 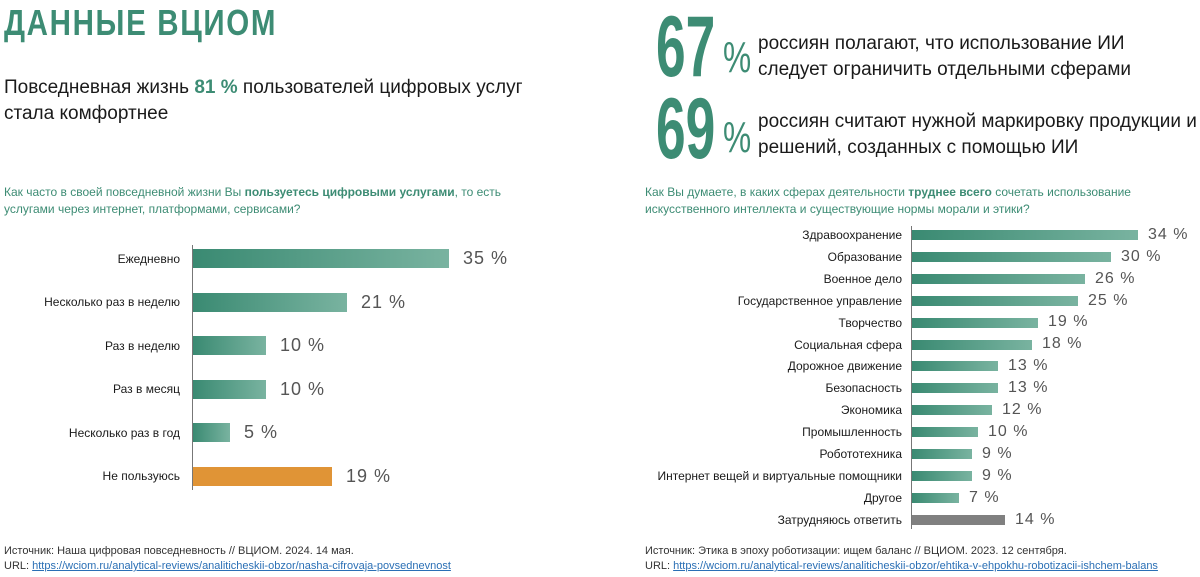 What do you see at coordinates (844, 366) in the screenshot?
I see `chart2-category-label: Дорожное движение` at bounding box center [844, 366].